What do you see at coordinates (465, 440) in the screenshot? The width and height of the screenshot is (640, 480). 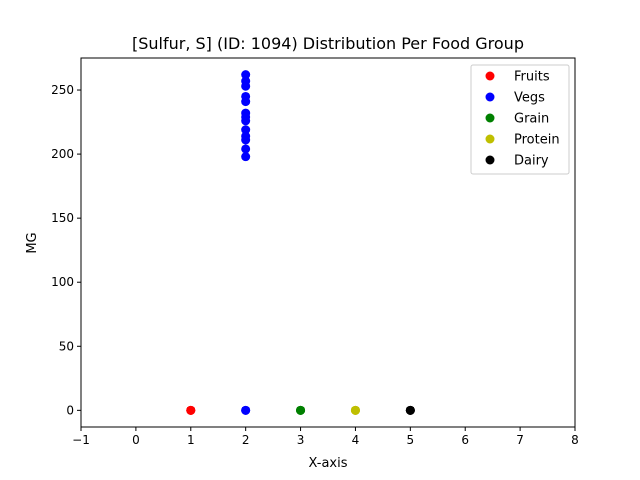 I see `x-tick-label: 6` at bounding box center [465, 440].